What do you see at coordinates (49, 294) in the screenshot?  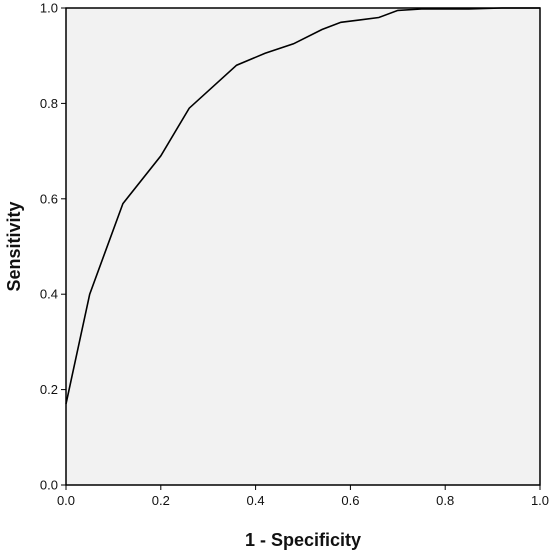 I see `y-tick-label: 0.4` at bounding box center [49, 294].